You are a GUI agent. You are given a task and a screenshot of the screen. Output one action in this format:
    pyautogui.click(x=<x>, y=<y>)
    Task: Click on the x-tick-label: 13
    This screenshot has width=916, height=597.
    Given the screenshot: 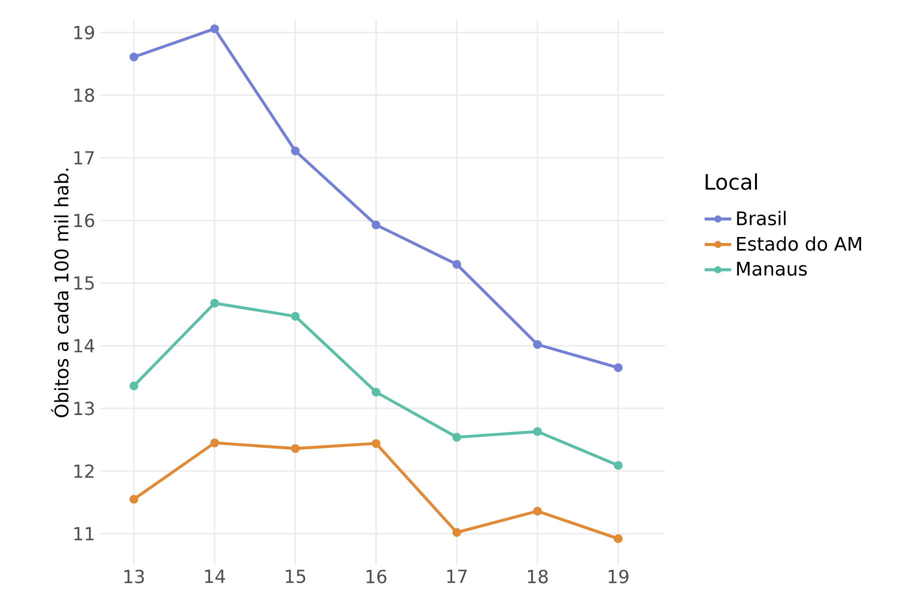 What is the action you would take?
    pyautogui.click(x=134, y=577)
    